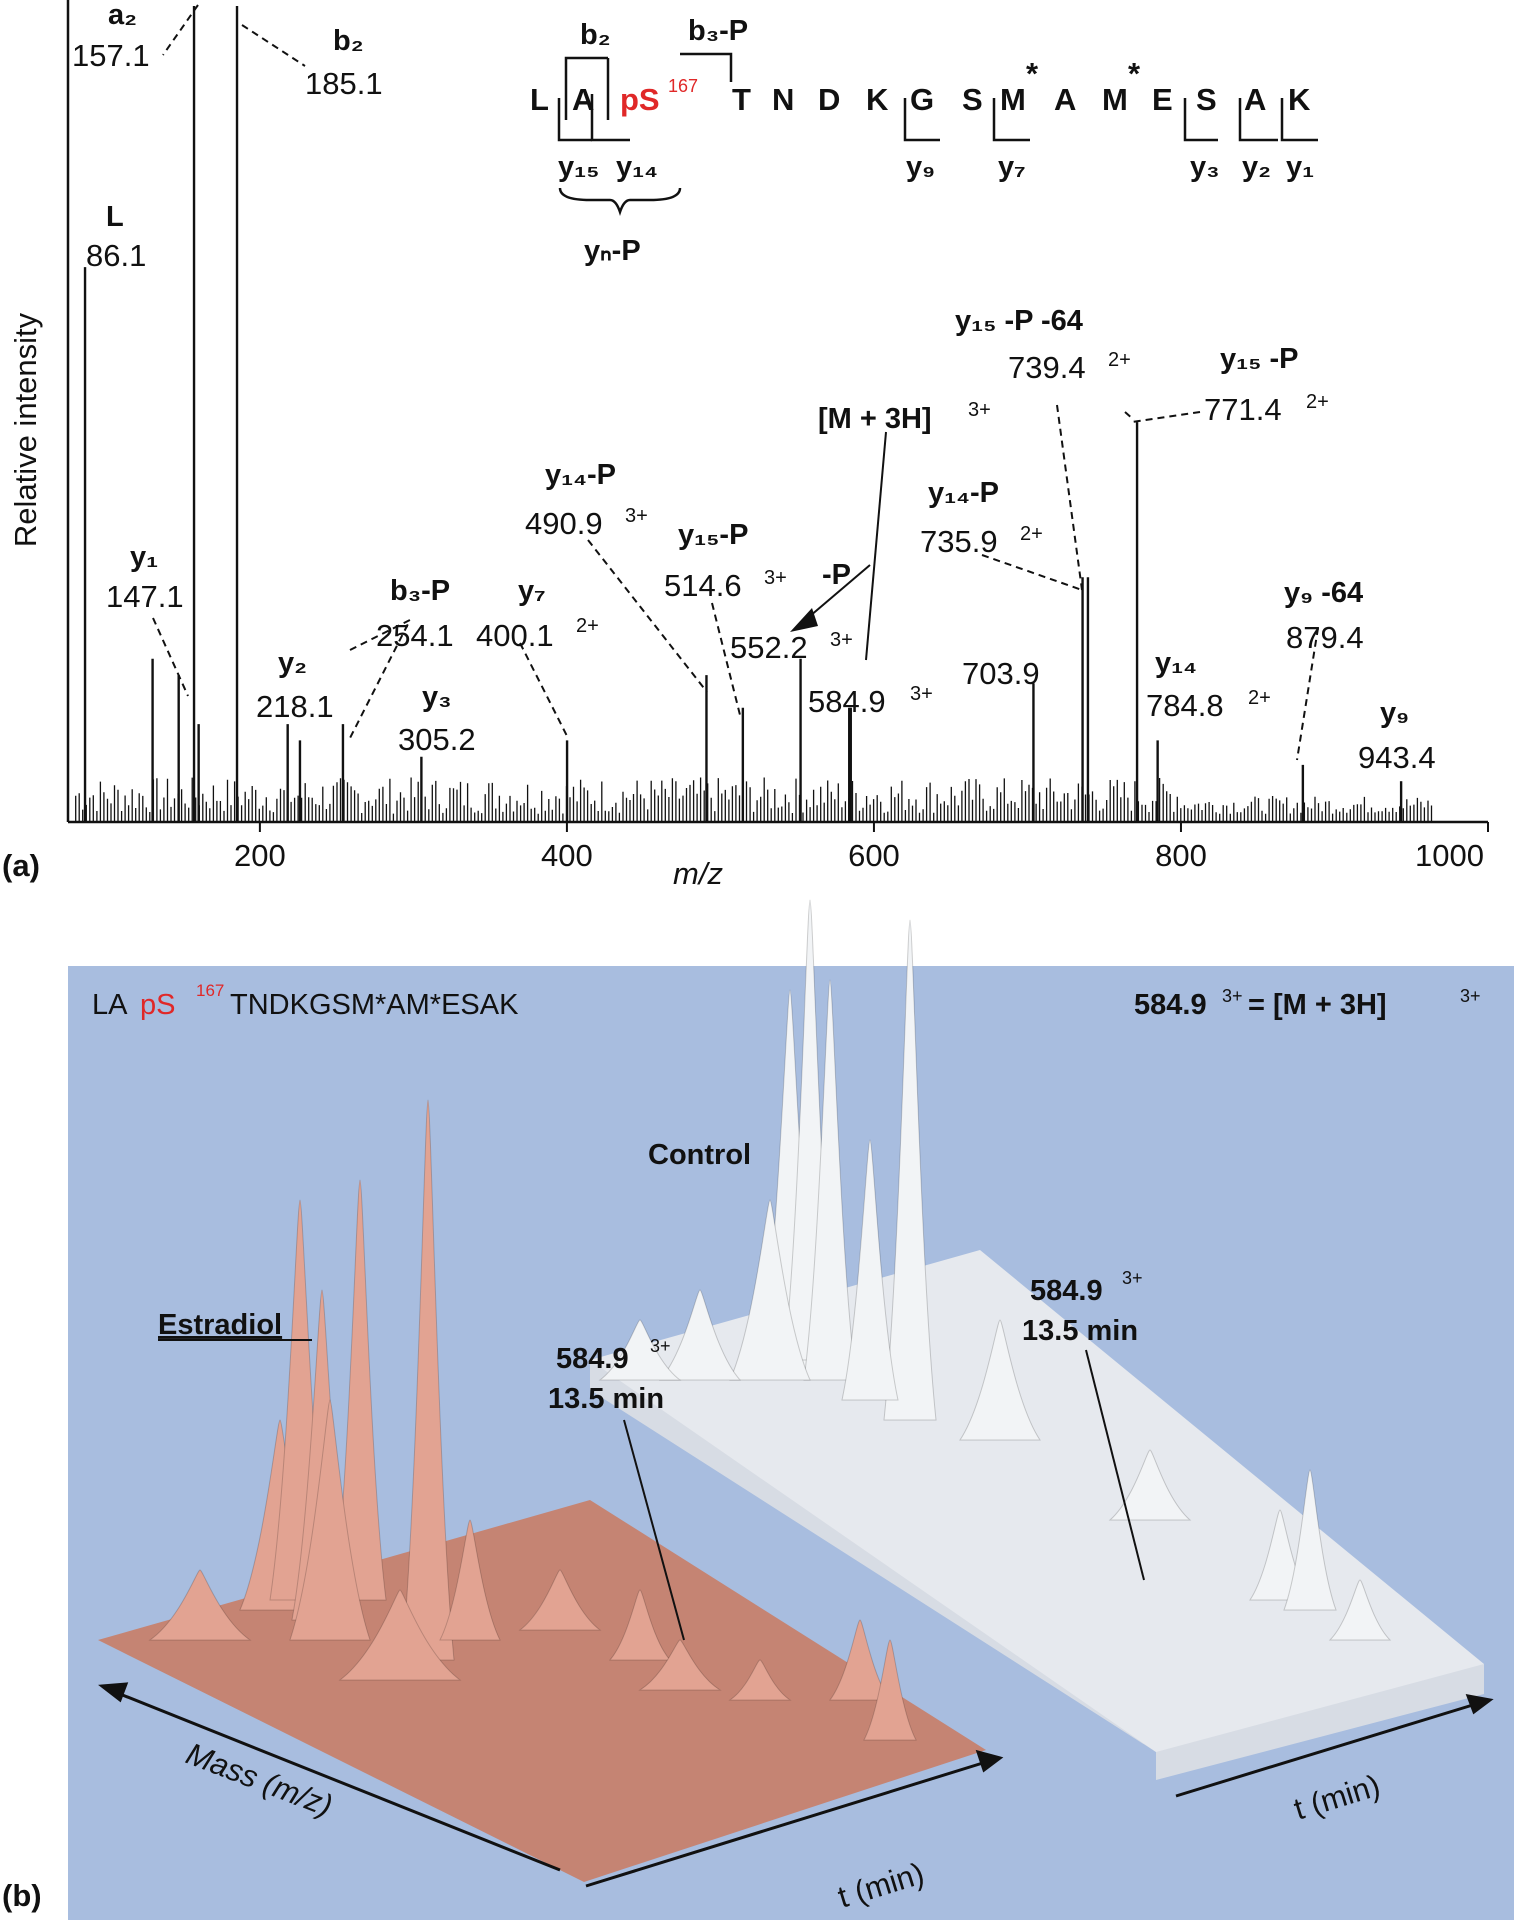 The width and height of the screenshot is (1516, 1920). I want to click on estradiol-callout-time: 13.5 min, so click(606, 1399).